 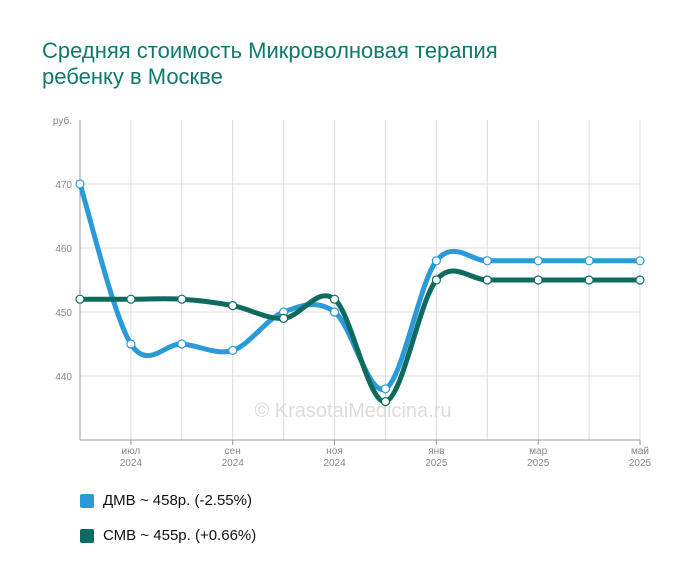 What do you see at coordinates (62, 121) in the screenshot?
I see `y-axis-label: руб.` at bounding box center [62, 121].